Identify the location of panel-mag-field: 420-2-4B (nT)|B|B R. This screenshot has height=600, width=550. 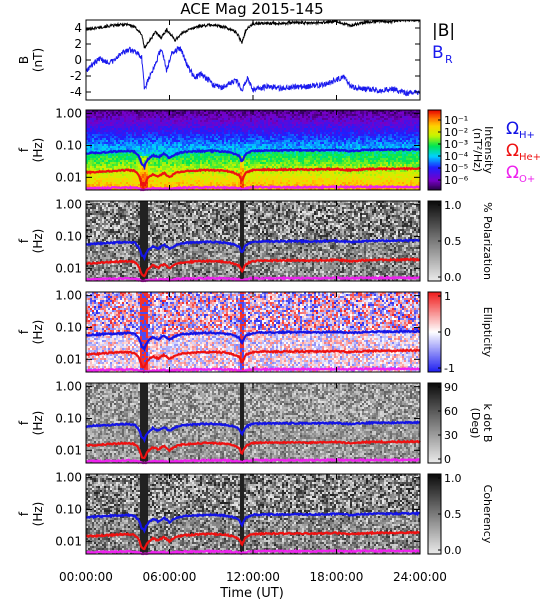
(236, 60).